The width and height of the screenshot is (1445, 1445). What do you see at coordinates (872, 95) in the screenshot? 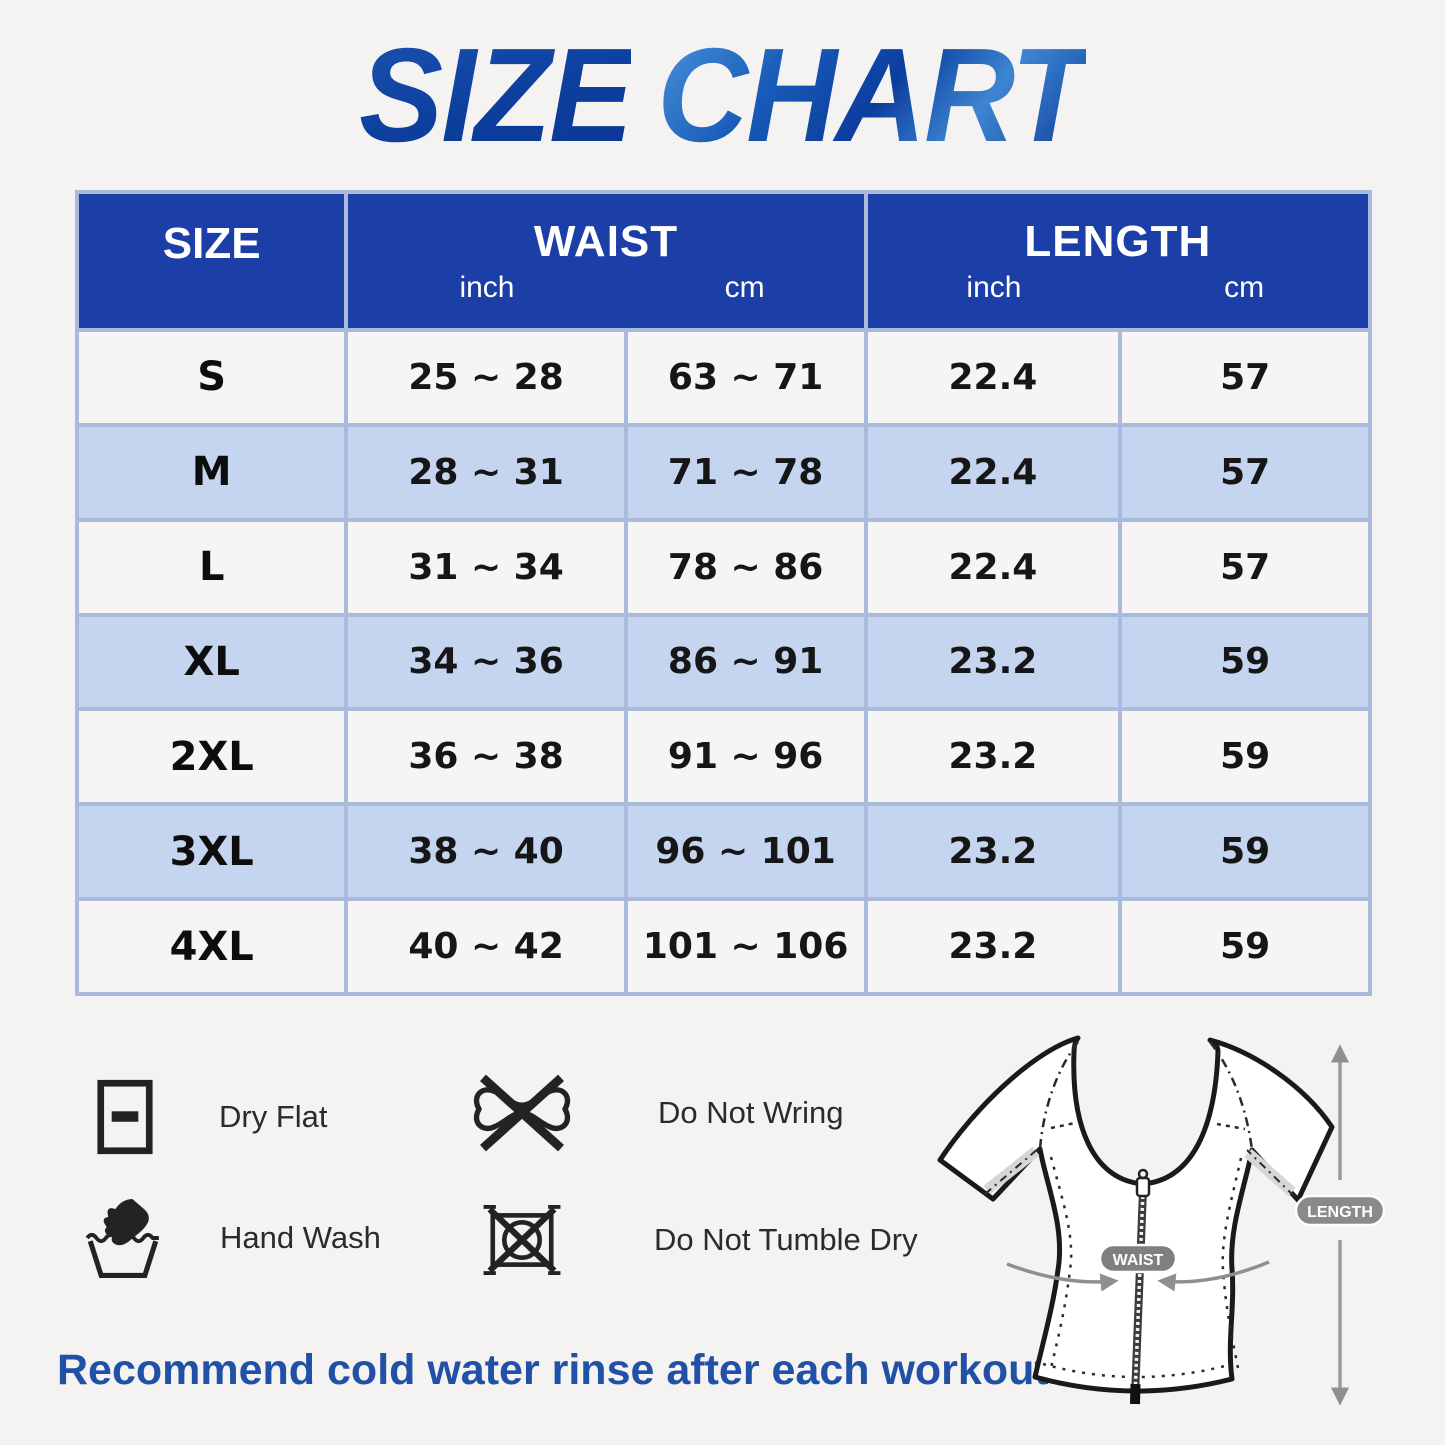
I see `title-word-chart: CHART` at bounding box center [872, 95].